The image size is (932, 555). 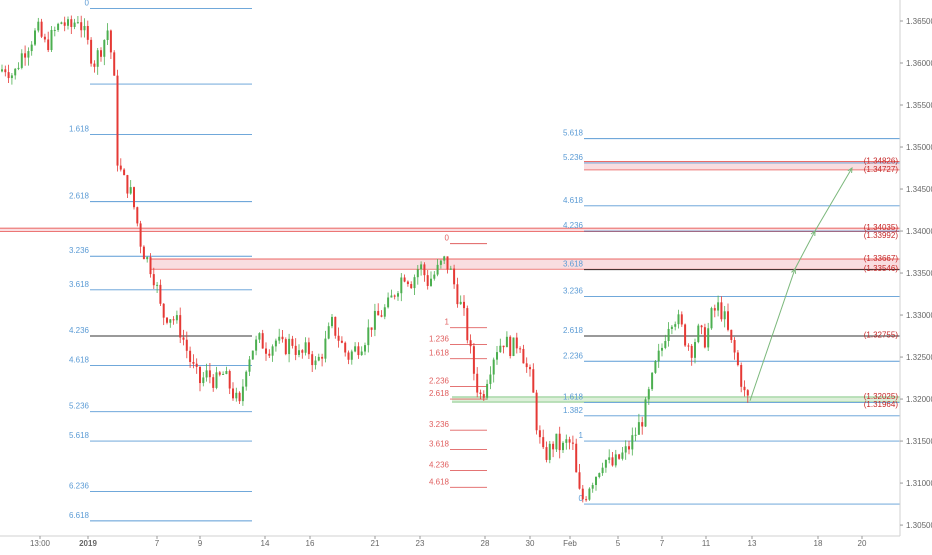 I want to click on fib-left-level-label: 1.618, so click(x=79, y=128).